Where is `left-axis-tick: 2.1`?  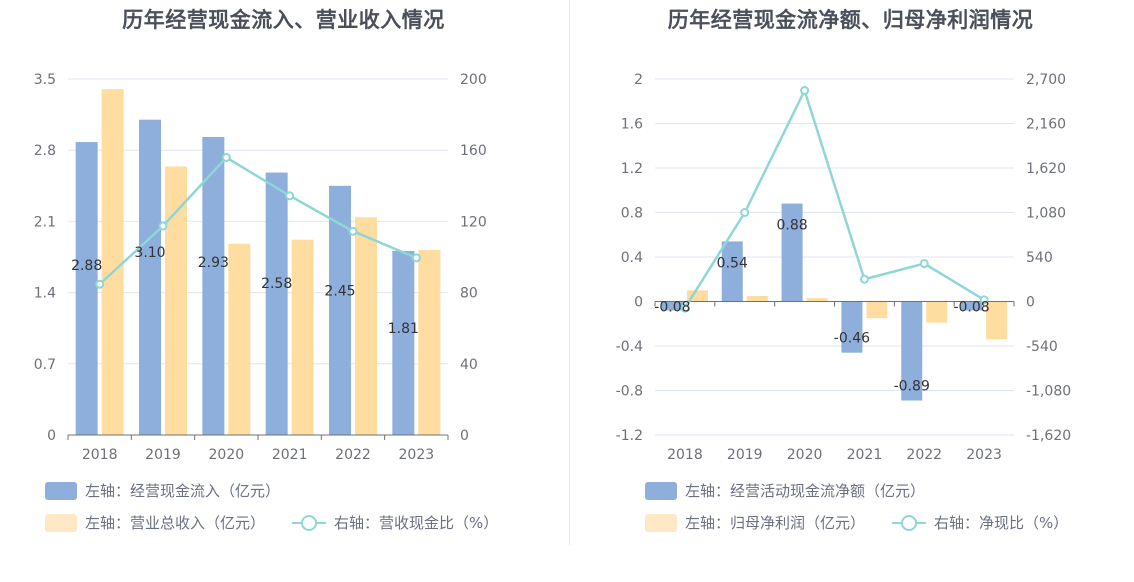 left-axis-tick: 2.1 is located at coordinates (45, 222).